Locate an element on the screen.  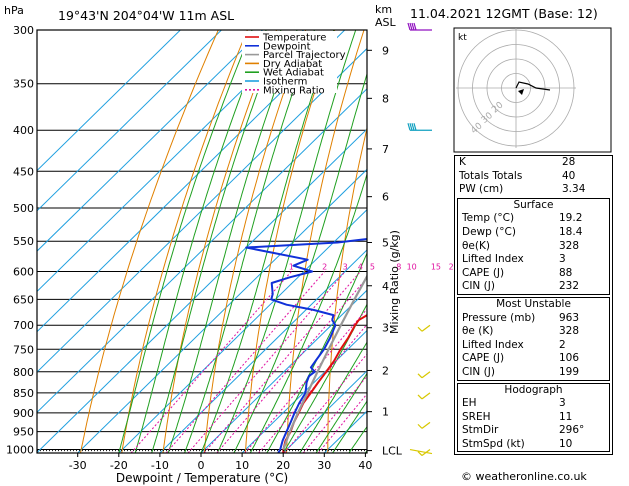
x-tick-label: 30 is located at coordinates (324, 465).